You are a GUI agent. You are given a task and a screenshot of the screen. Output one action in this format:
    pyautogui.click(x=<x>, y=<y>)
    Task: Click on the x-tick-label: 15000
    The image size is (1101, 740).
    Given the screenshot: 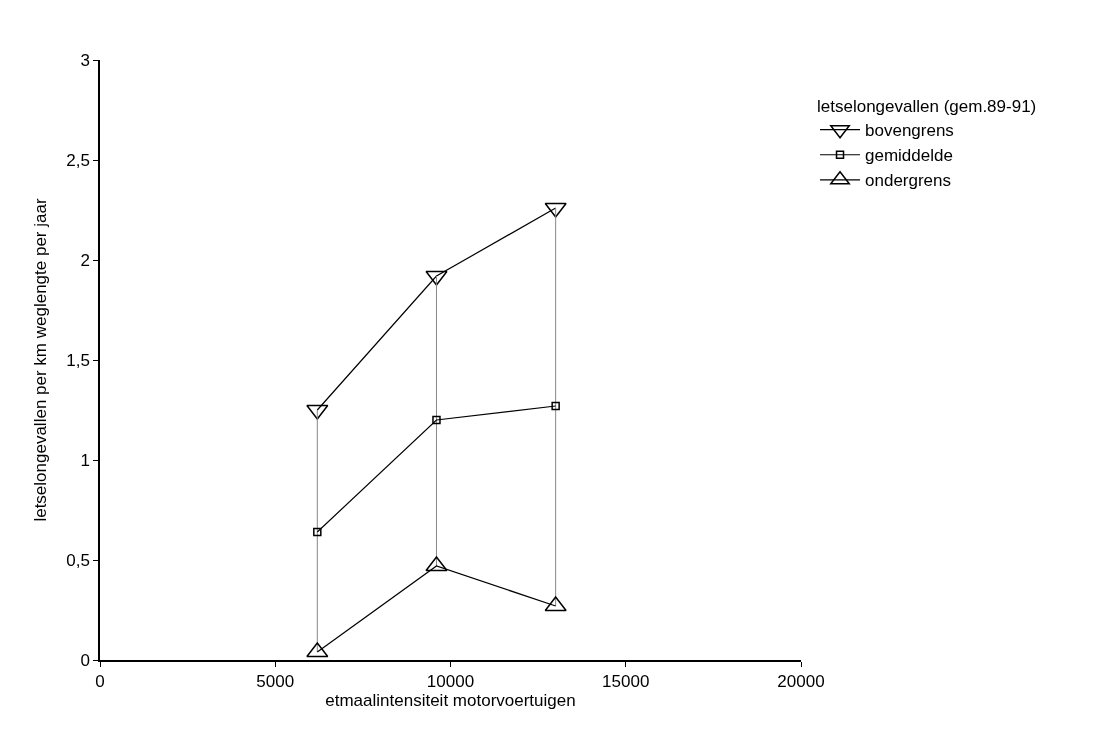 What is the action you would take?
    pyautogui.click(x=626, y=682)
    